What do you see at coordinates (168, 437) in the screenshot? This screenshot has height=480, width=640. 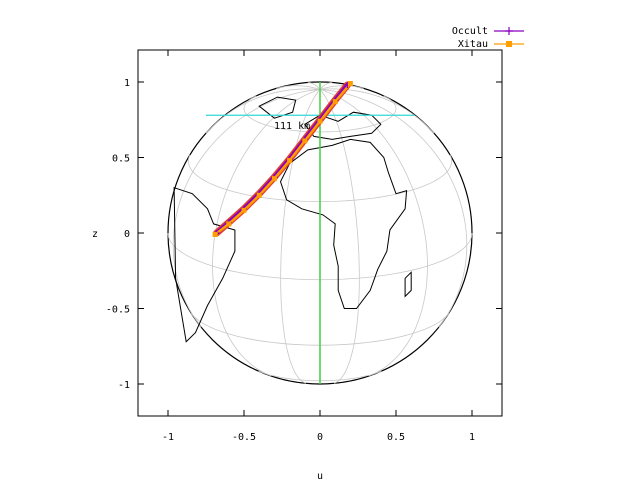 I see `x-tick-label: -1` at bounding box center [168, 437].